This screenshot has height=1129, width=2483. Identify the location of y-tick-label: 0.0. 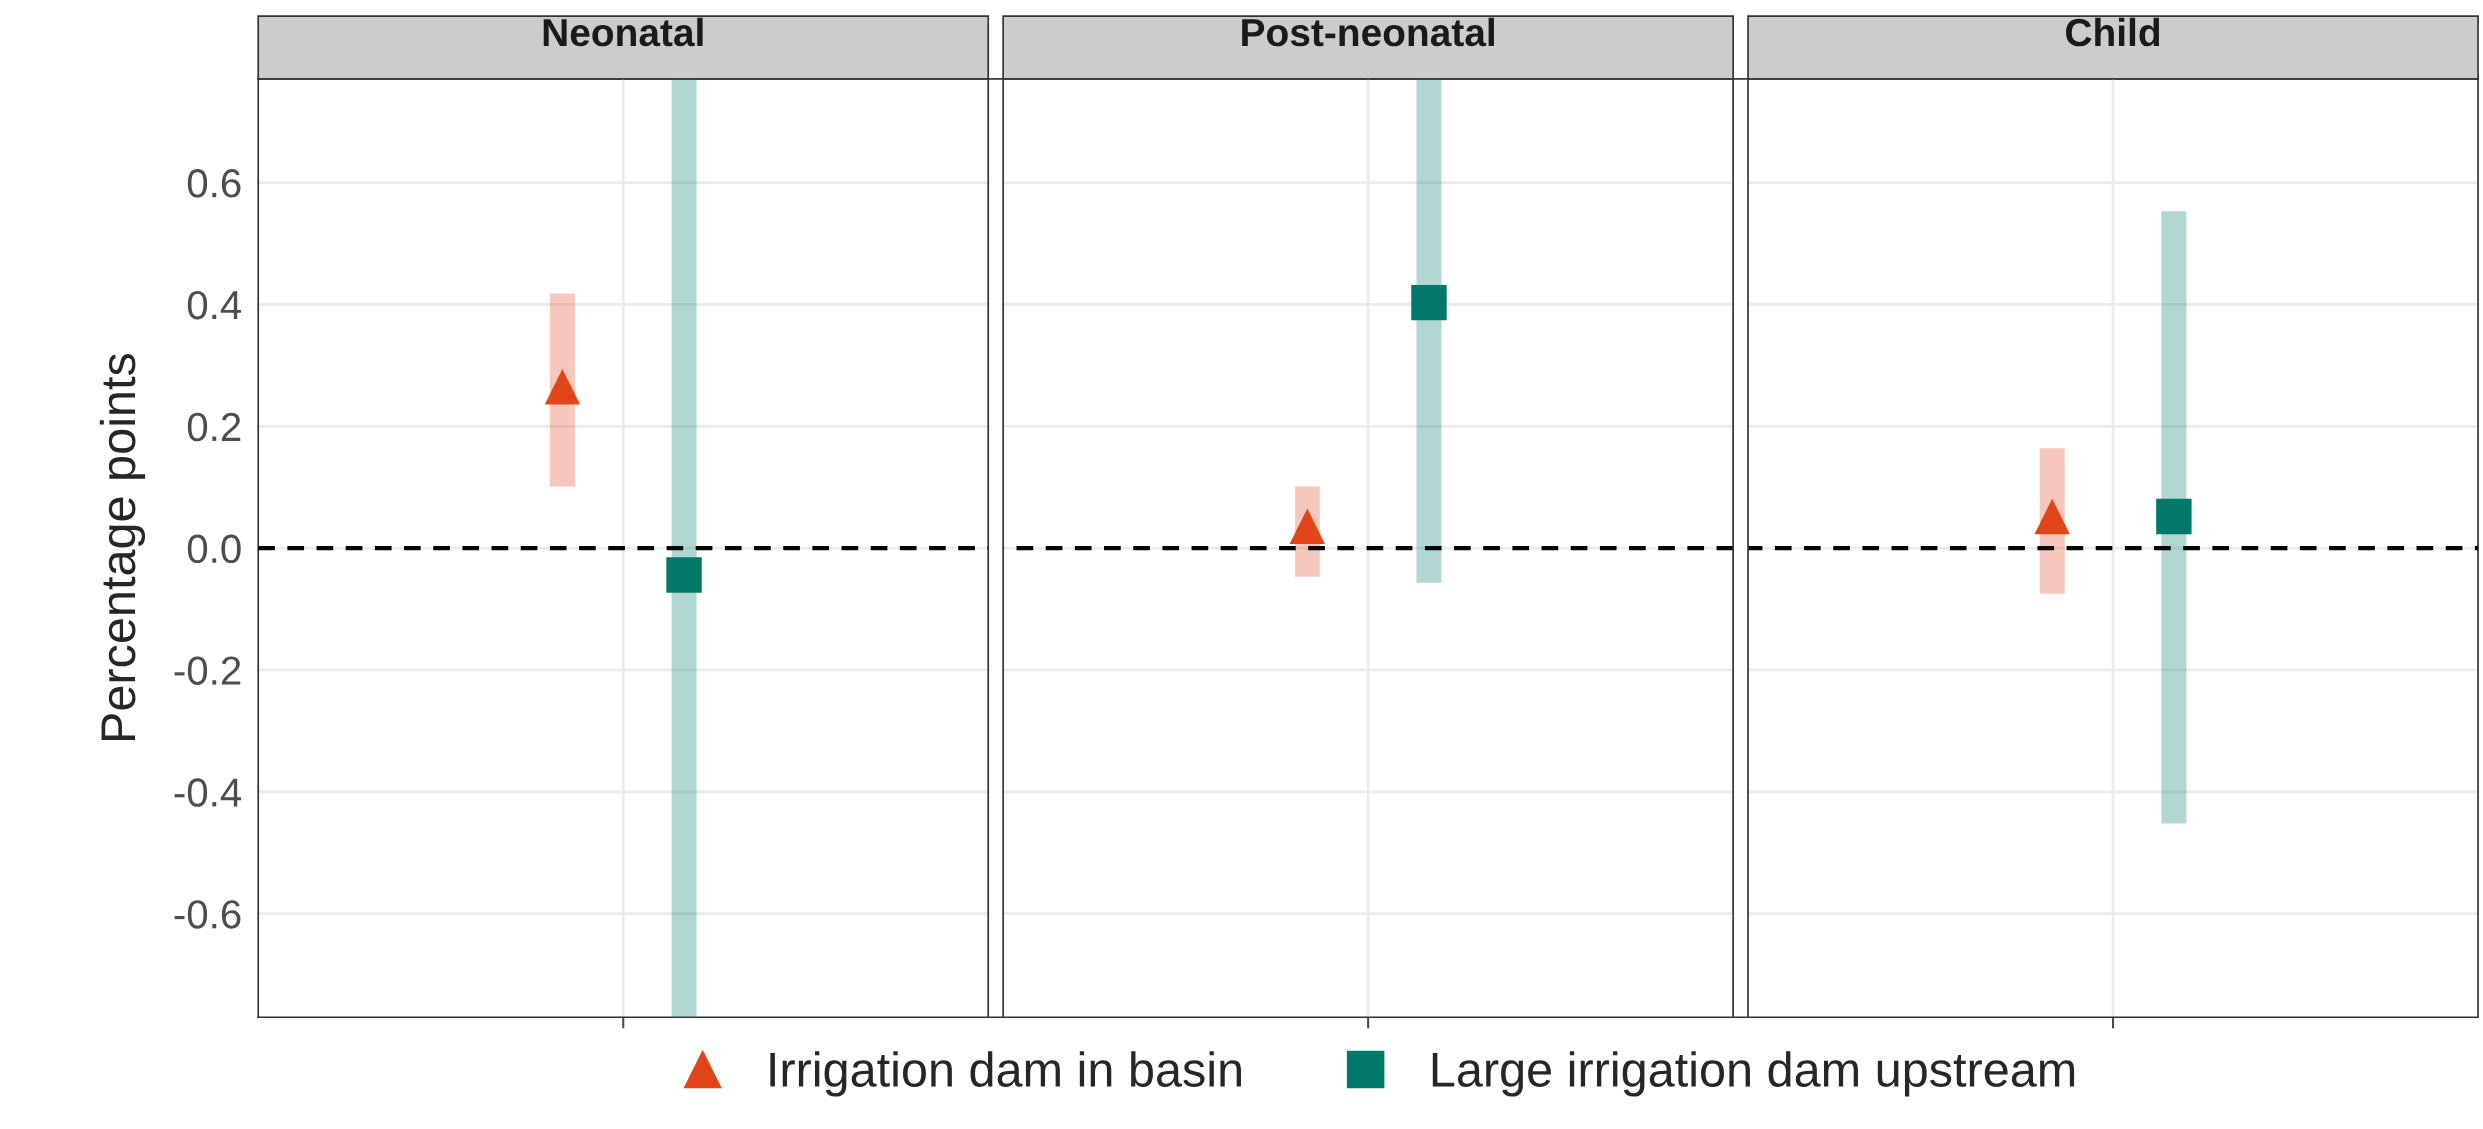
(214, 549).